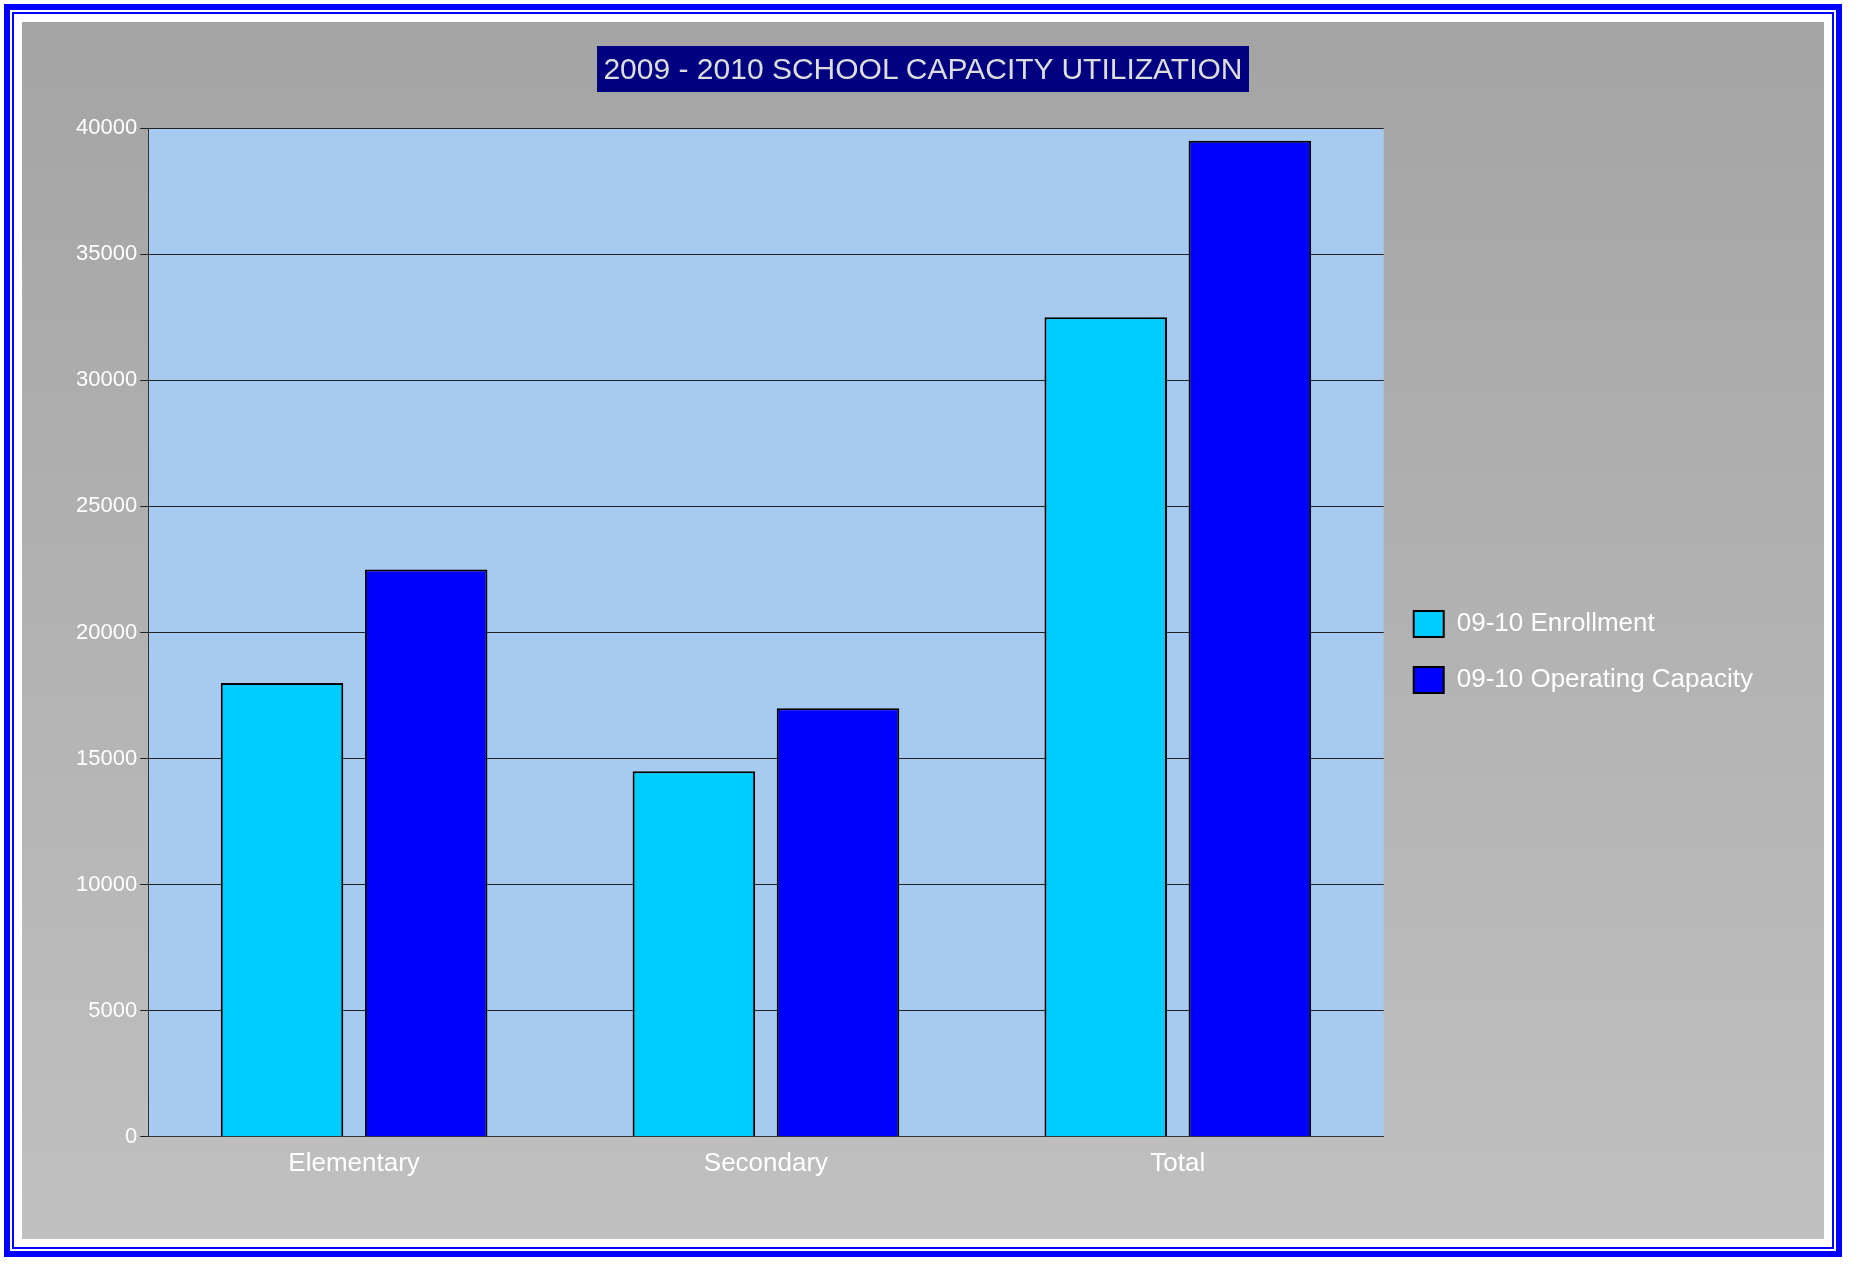  Describe the element at coordinates (106, 379) in the screenshot. I see `y-tick-label: 30000` at that location.